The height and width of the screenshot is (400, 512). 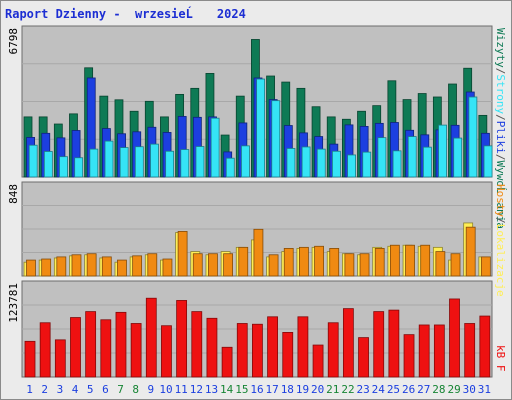 I want to click on day-label-24: 24, so click(x=379, y=389).